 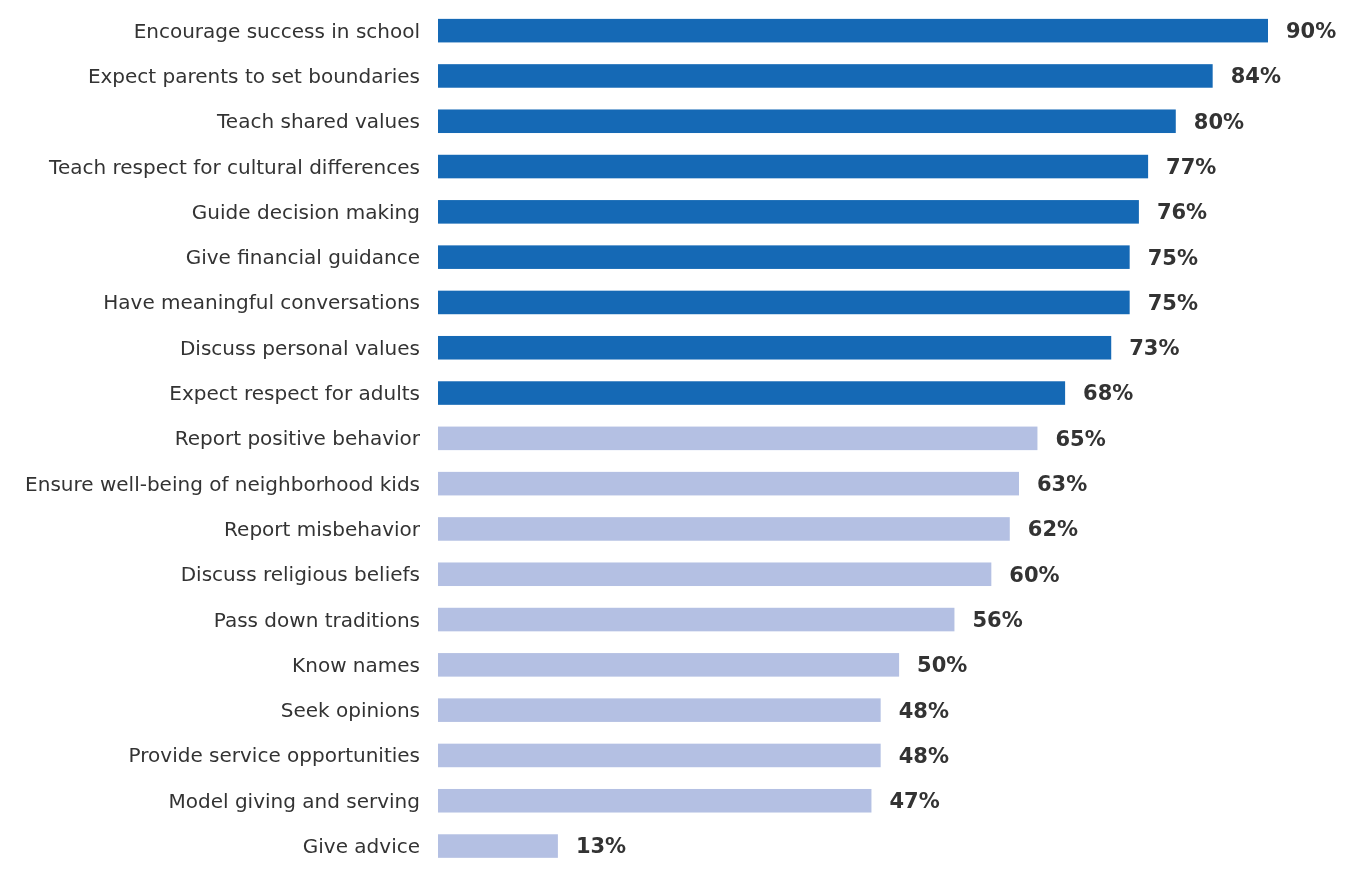 I want to click on data-label: 47%, so click(x=914, y=801).